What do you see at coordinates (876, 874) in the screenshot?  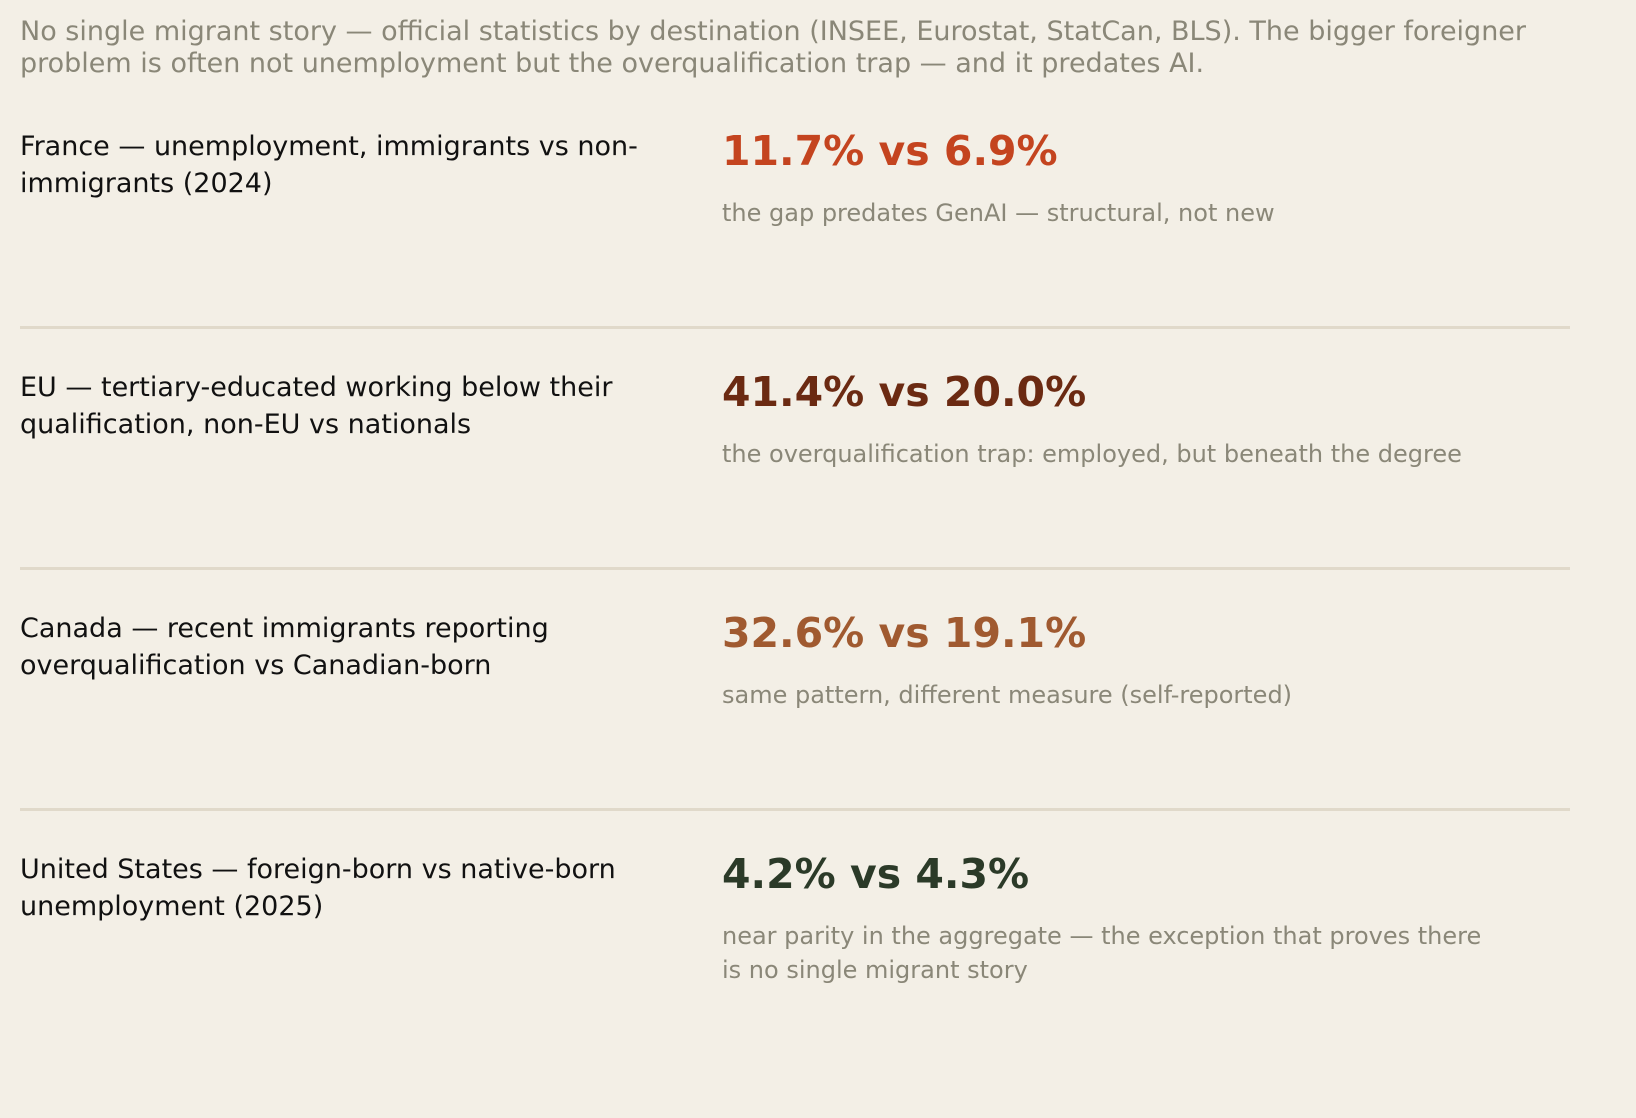 I see `row-stat: 4.2% vs 4.3%` at bounding box center [876, 874].